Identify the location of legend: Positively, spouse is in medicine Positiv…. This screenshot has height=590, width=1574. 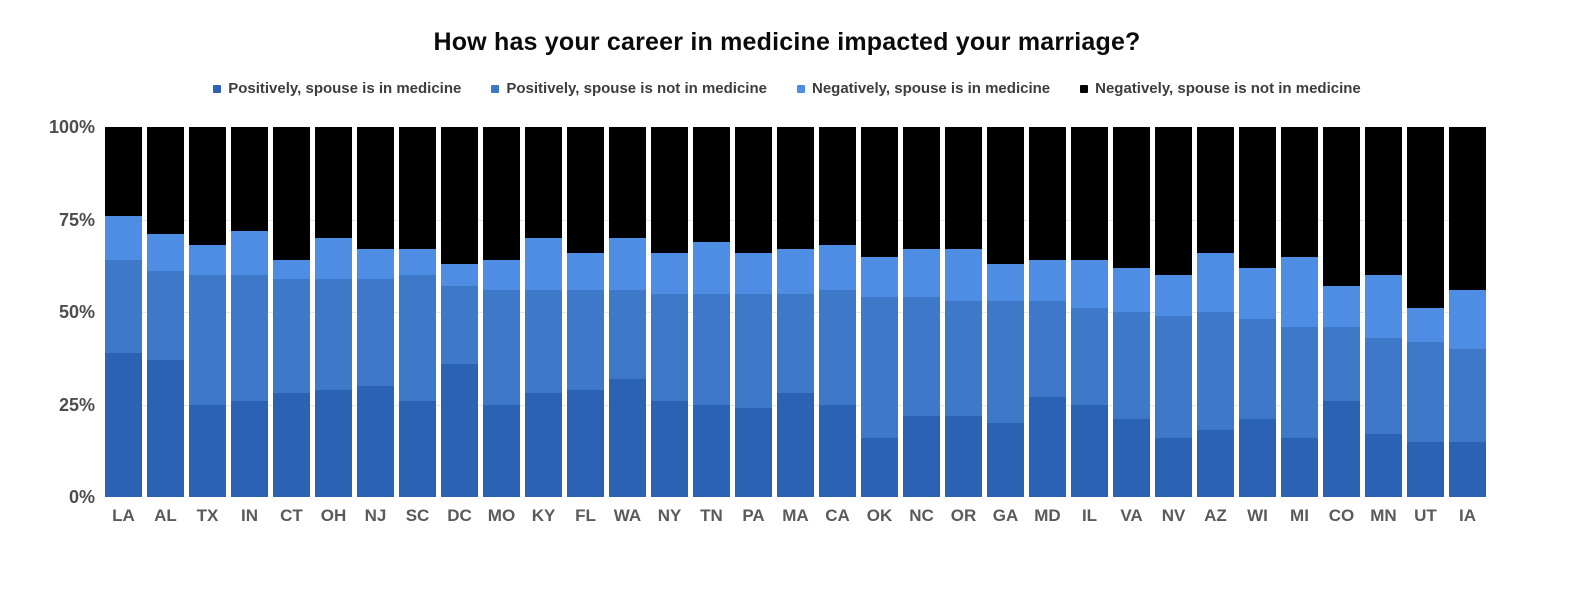
(787, 88).